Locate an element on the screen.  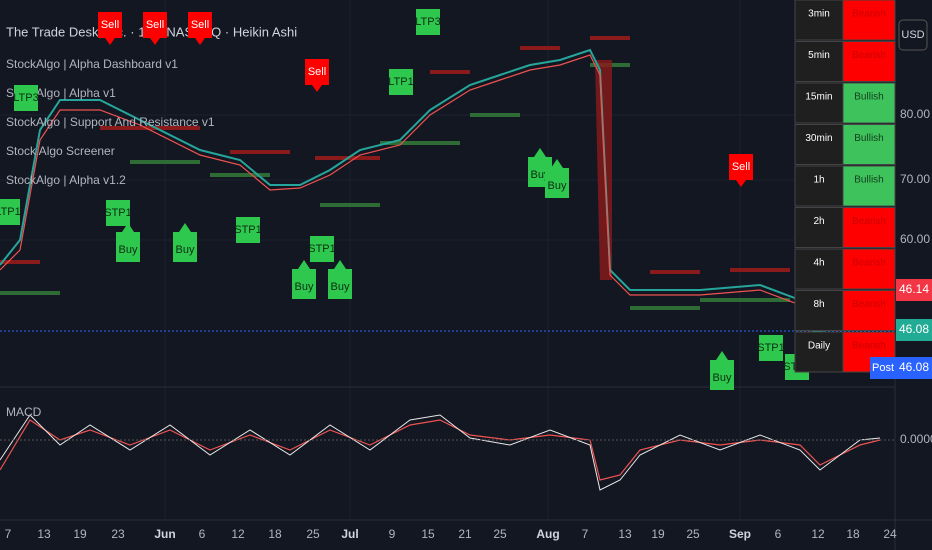
post-label: Post is located at coordinates (883, 368).